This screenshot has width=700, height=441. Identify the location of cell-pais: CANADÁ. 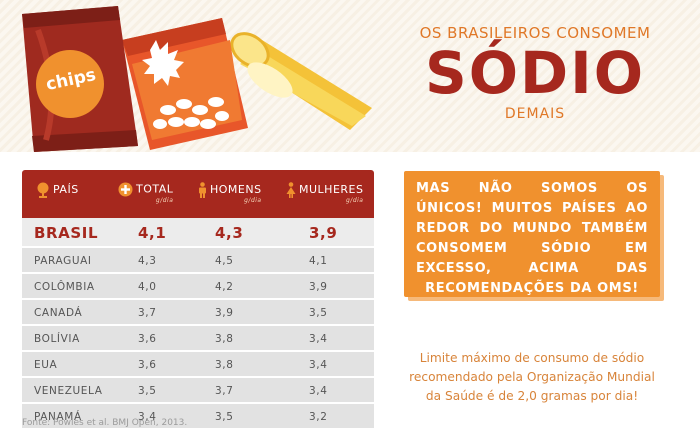
(58, 313).